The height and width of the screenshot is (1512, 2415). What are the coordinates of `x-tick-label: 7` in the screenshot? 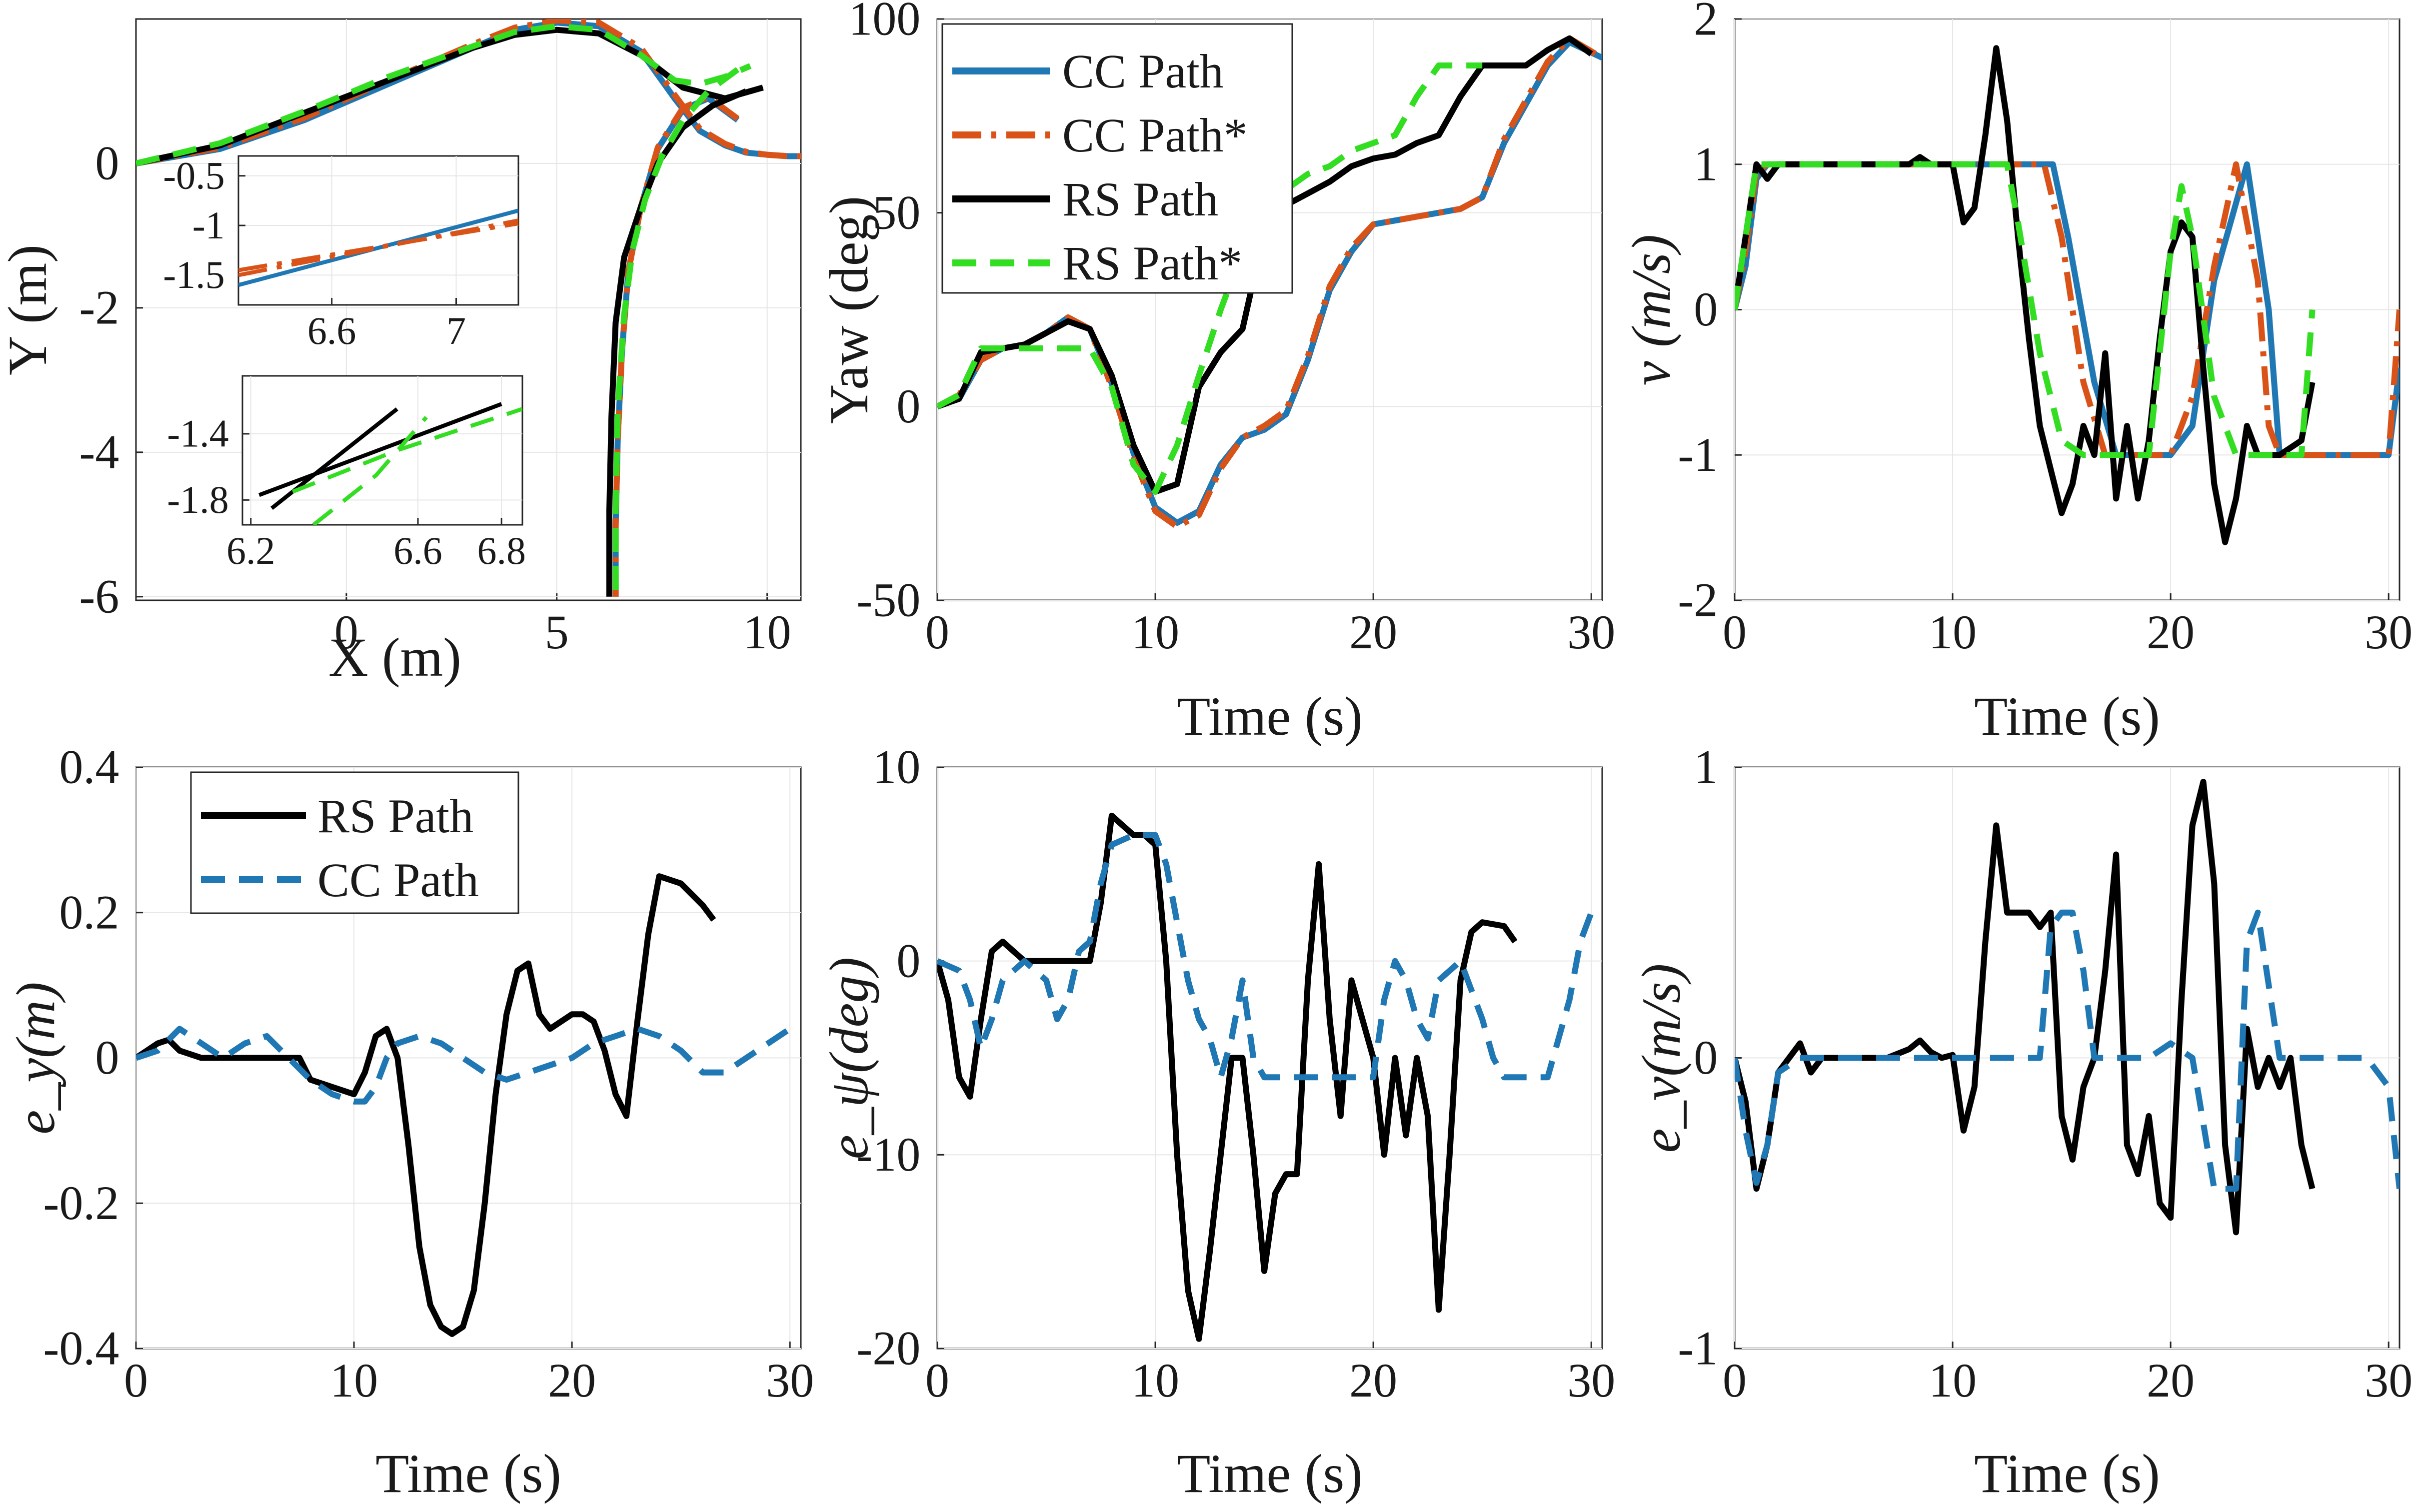 It's located at (456, 330).